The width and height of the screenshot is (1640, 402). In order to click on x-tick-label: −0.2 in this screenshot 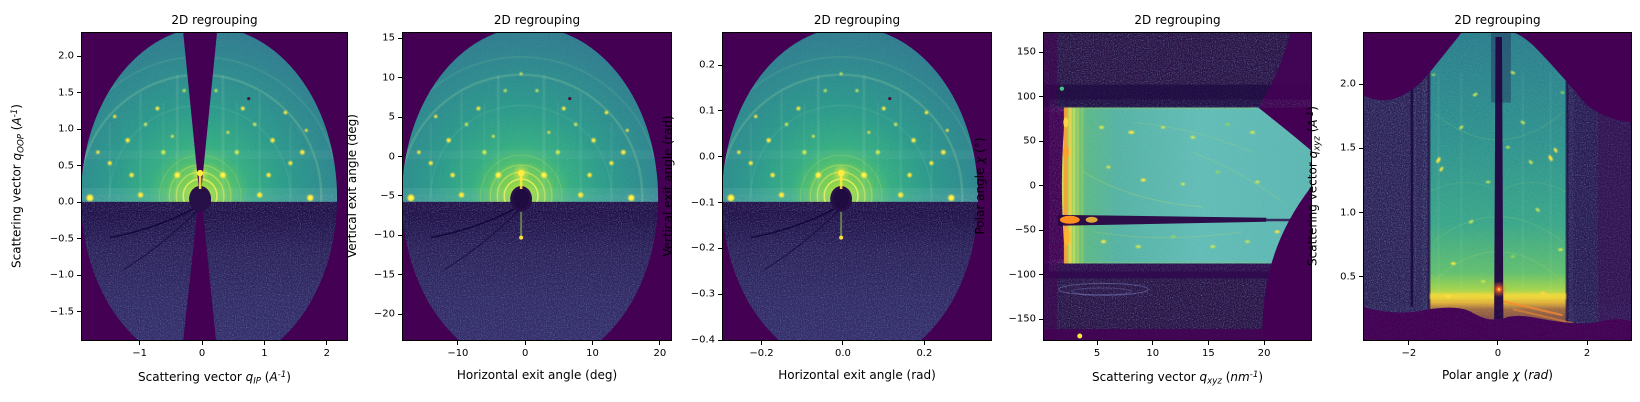, I will do `click(761, 353)`.